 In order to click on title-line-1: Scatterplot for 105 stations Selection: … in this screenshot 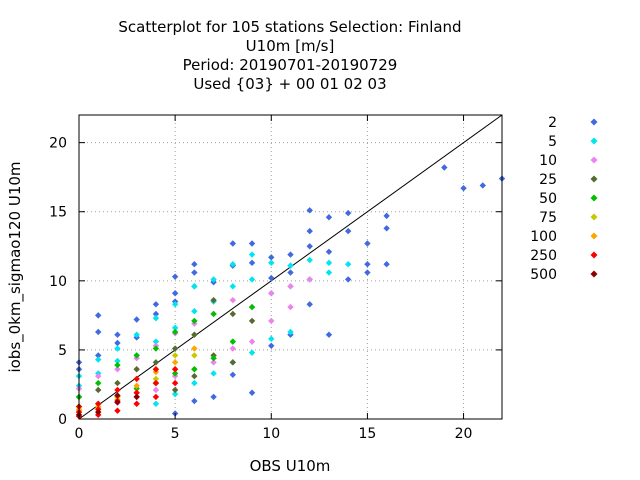, I will do `click(289, 27)`.